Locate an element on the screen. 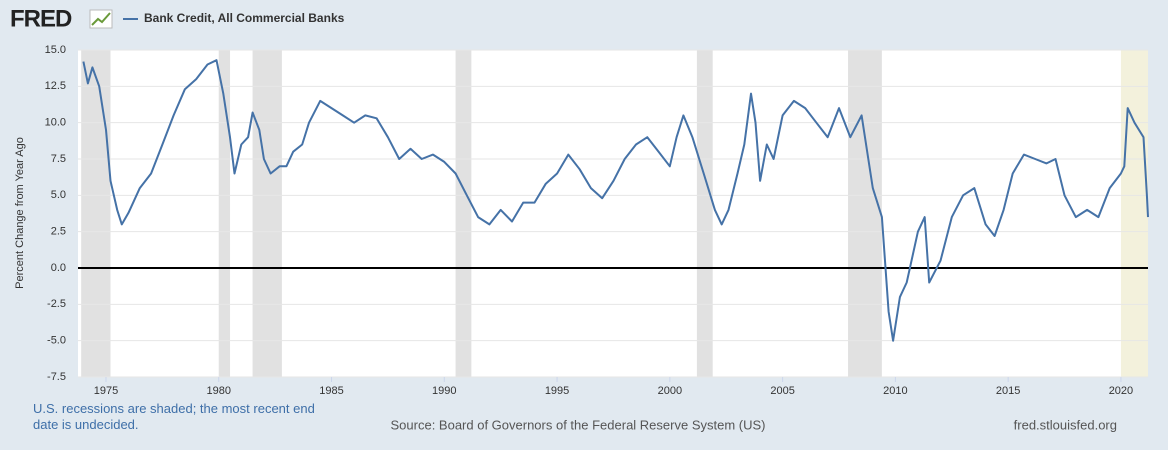 The height and width of the screenshot is (450, 1168). x-tick-label: 2020 is located at coordinates (1121, 391).